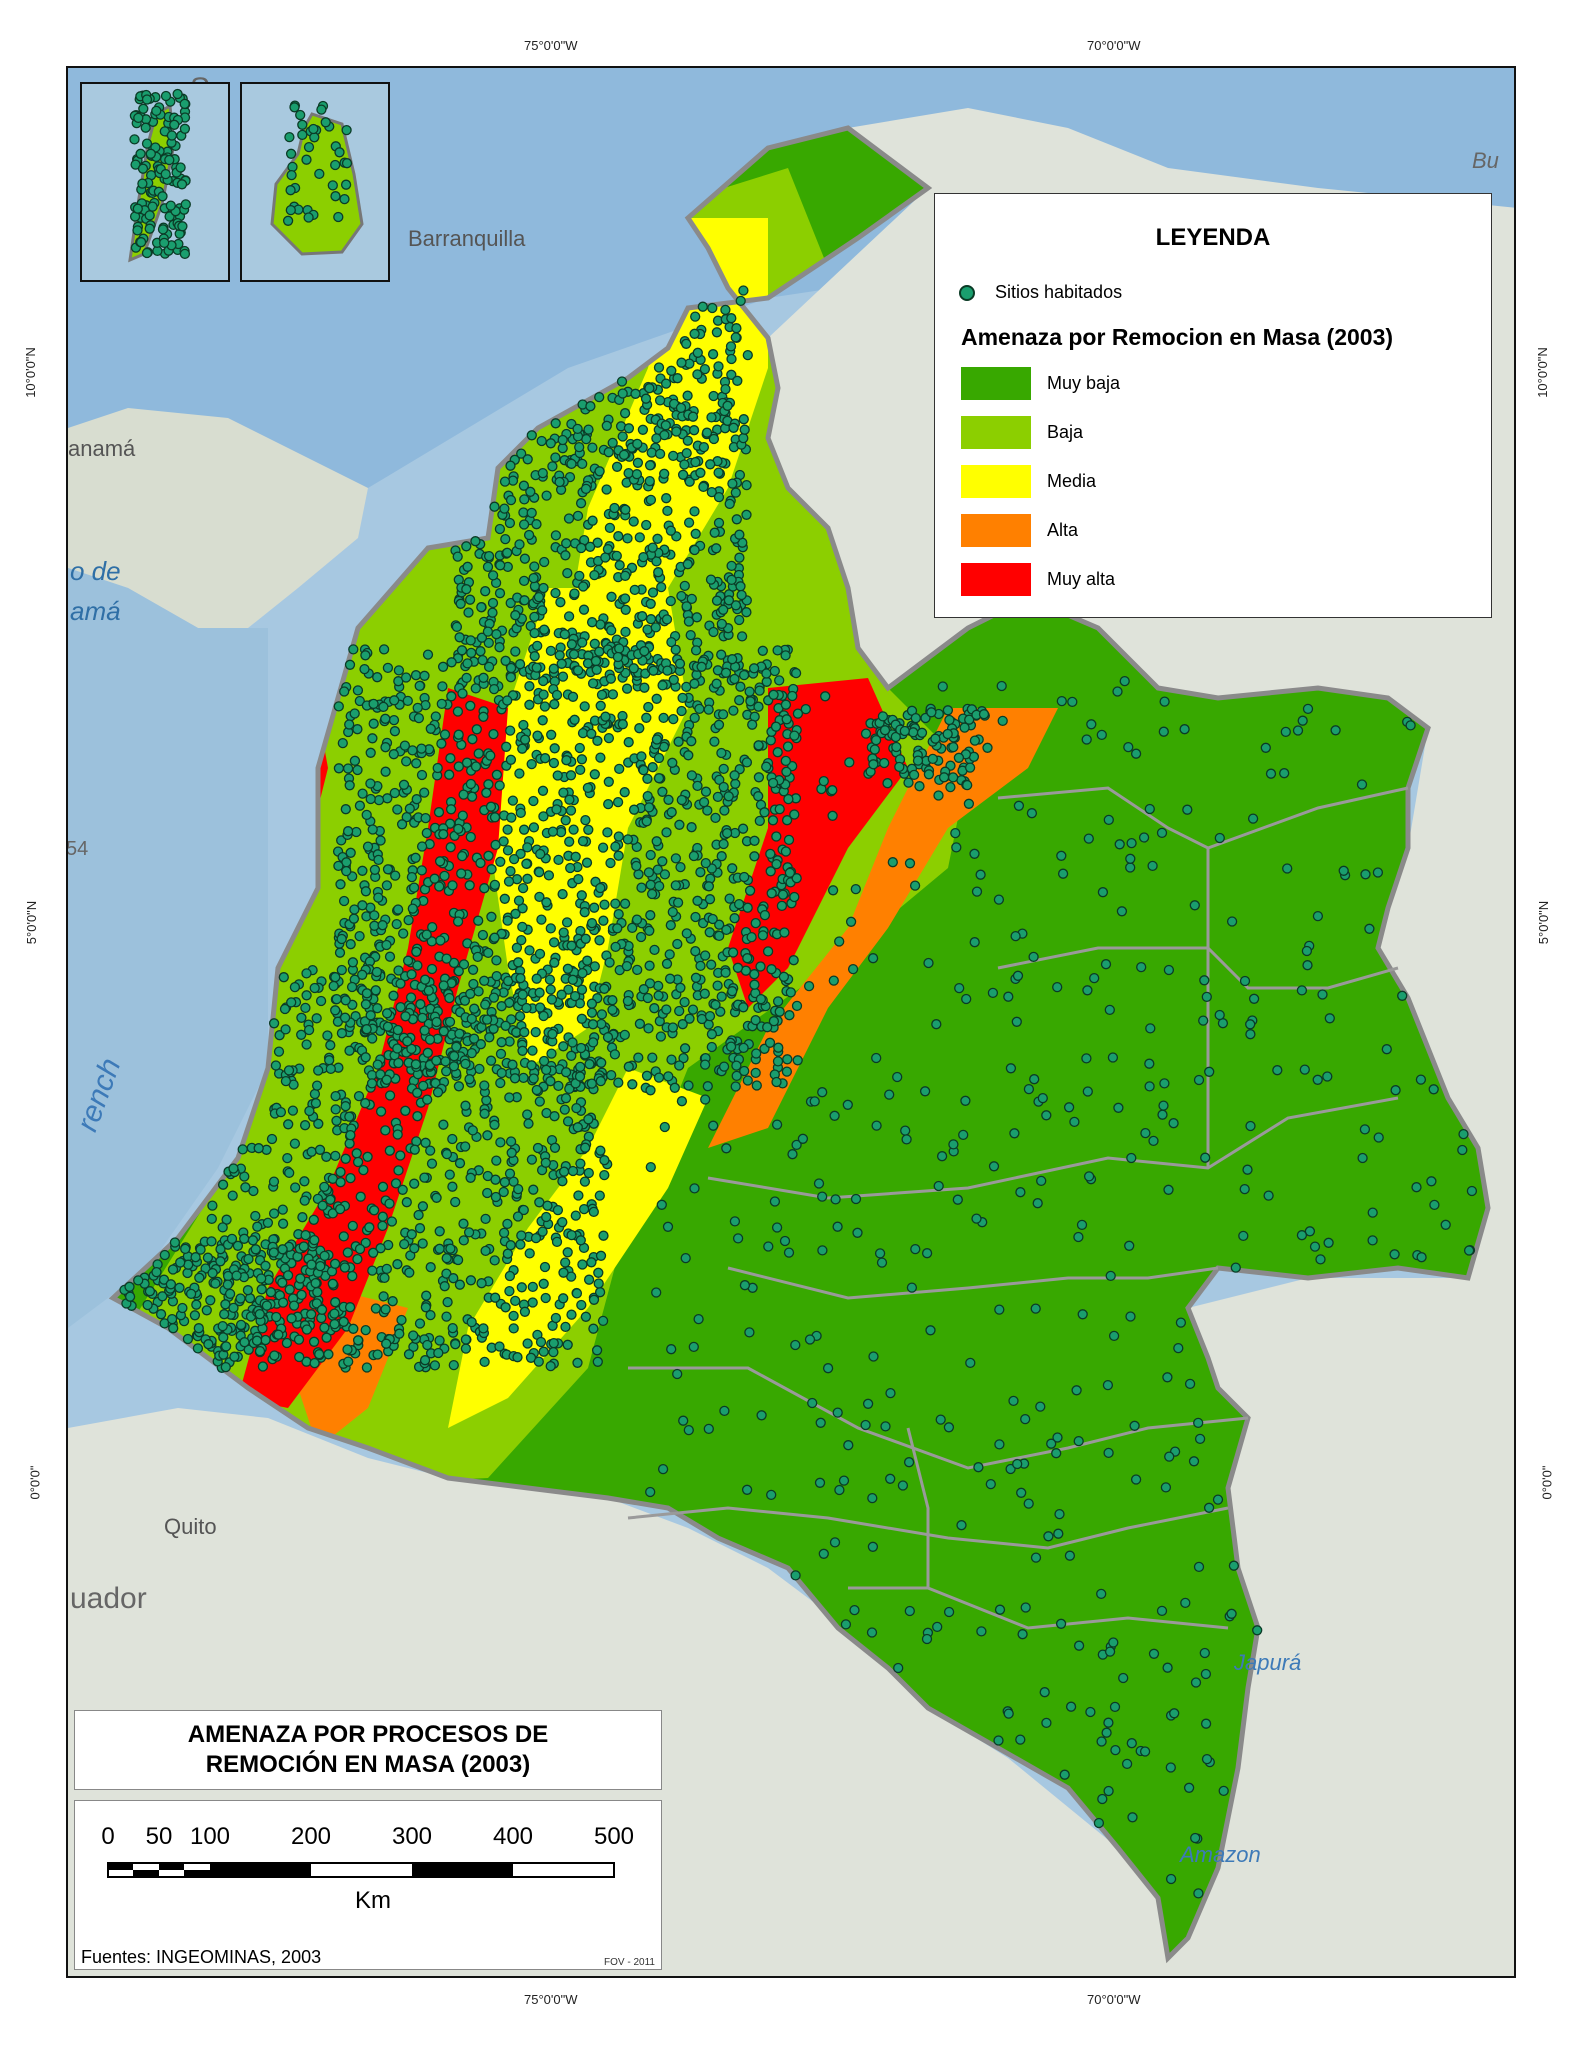  I want to click on legend-class-label: Media, so click(1072, 481).